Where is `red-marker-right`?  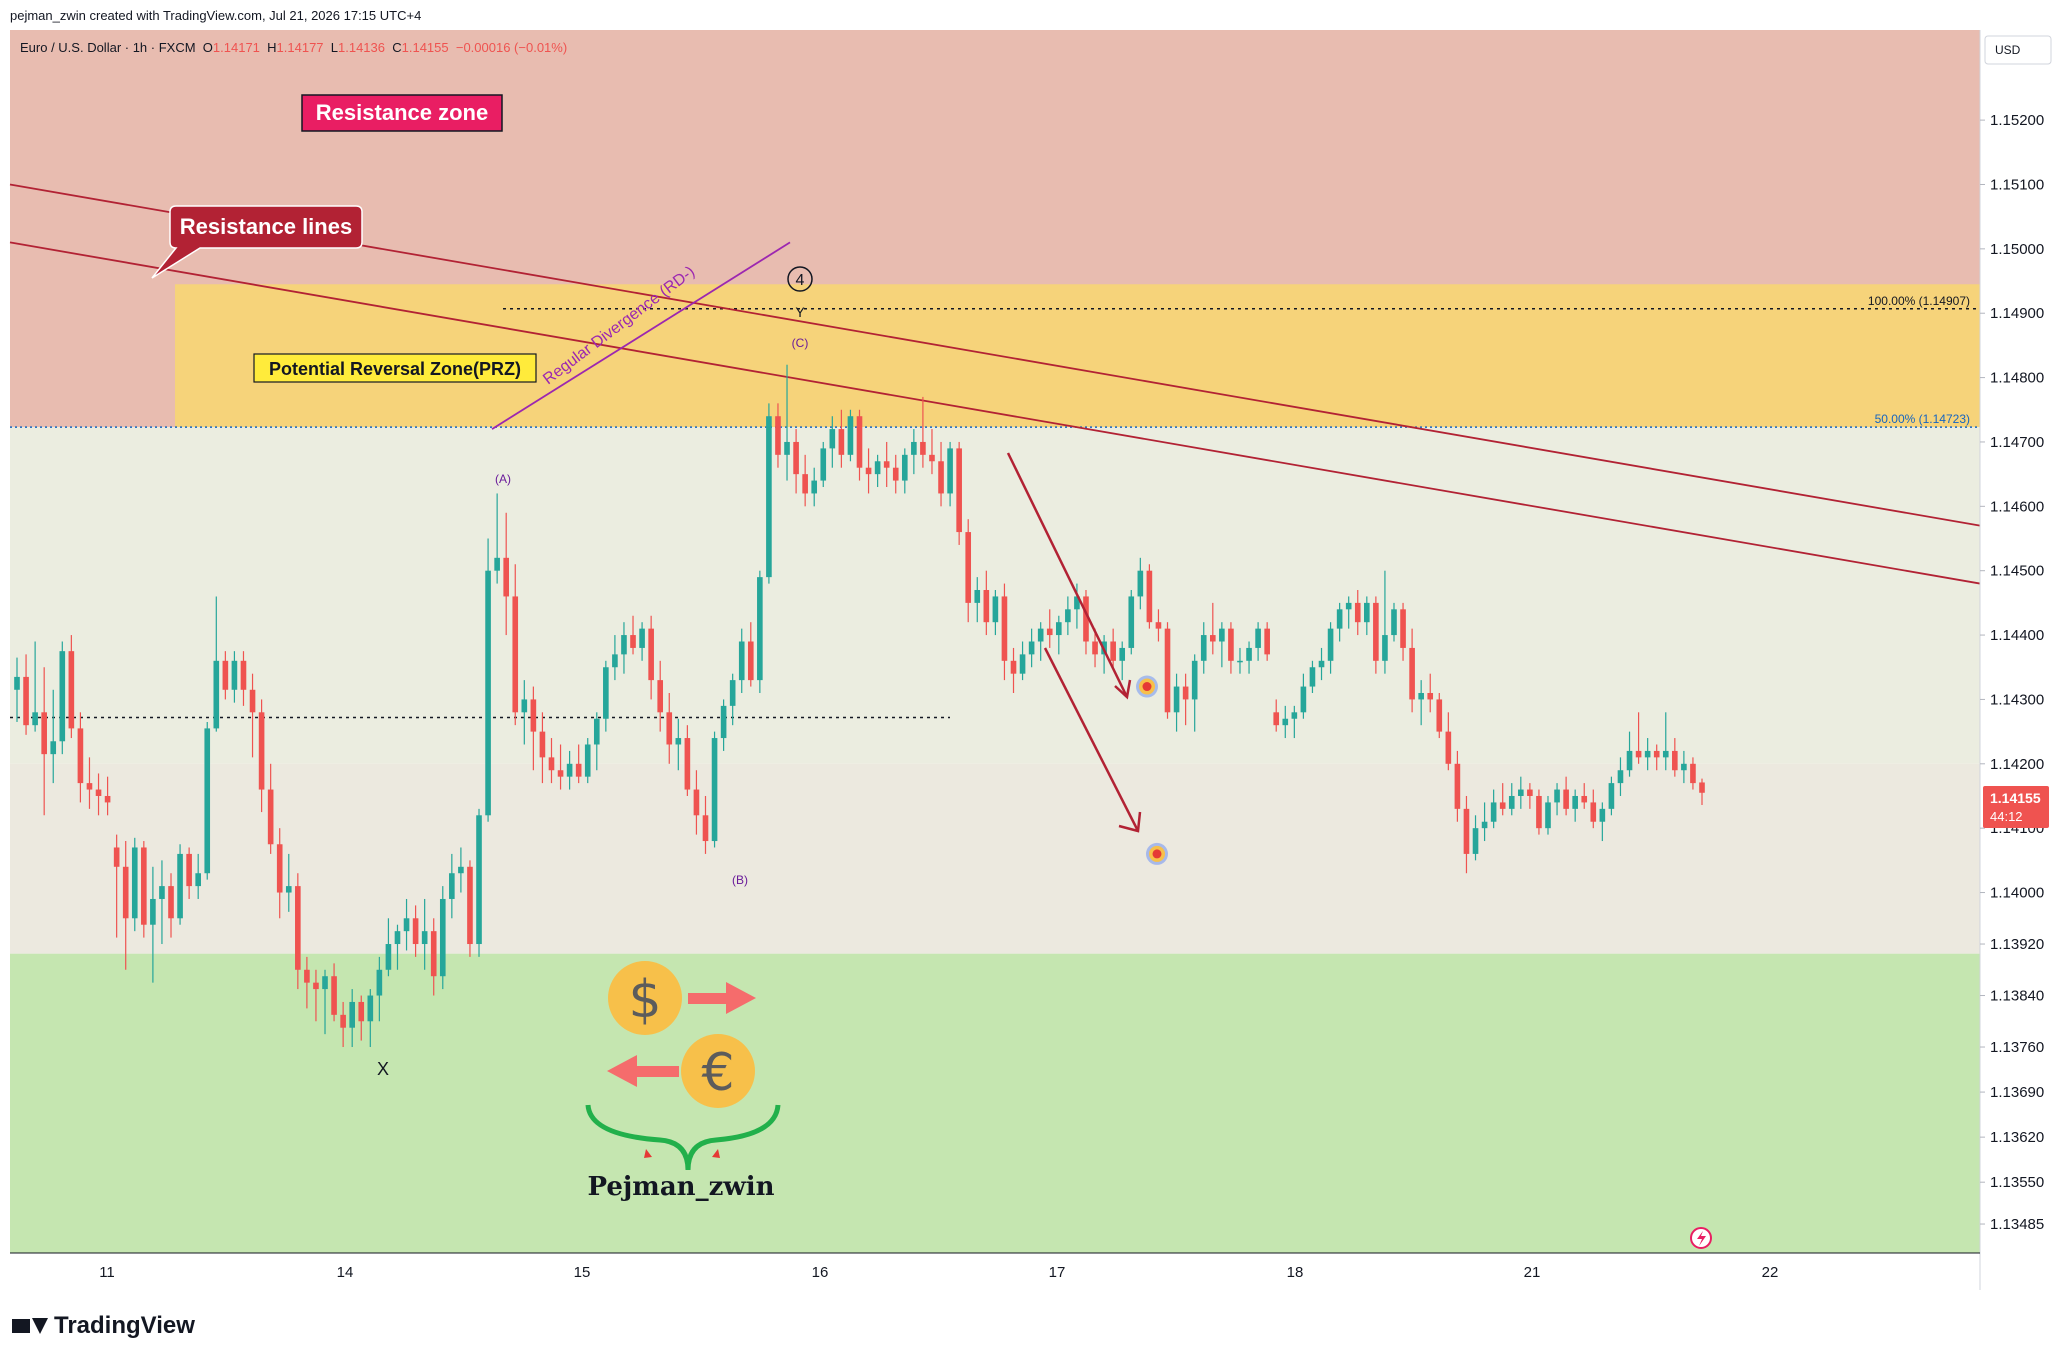 red-marker-right is located at coordinates (716, 1153).